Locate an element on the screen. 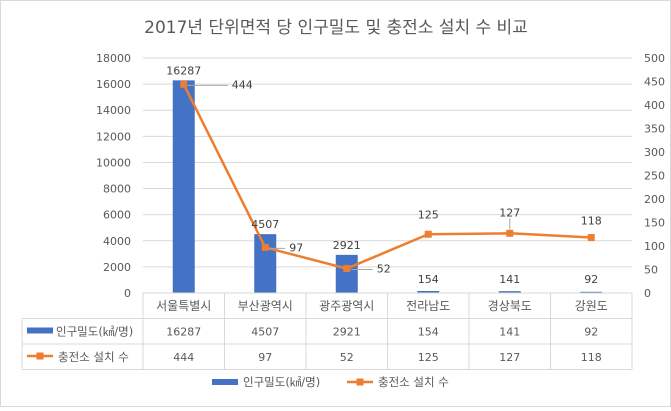 The width and height of the screenshot is (671, 411). table-line-key-marker is located at coordinates (40, 356).